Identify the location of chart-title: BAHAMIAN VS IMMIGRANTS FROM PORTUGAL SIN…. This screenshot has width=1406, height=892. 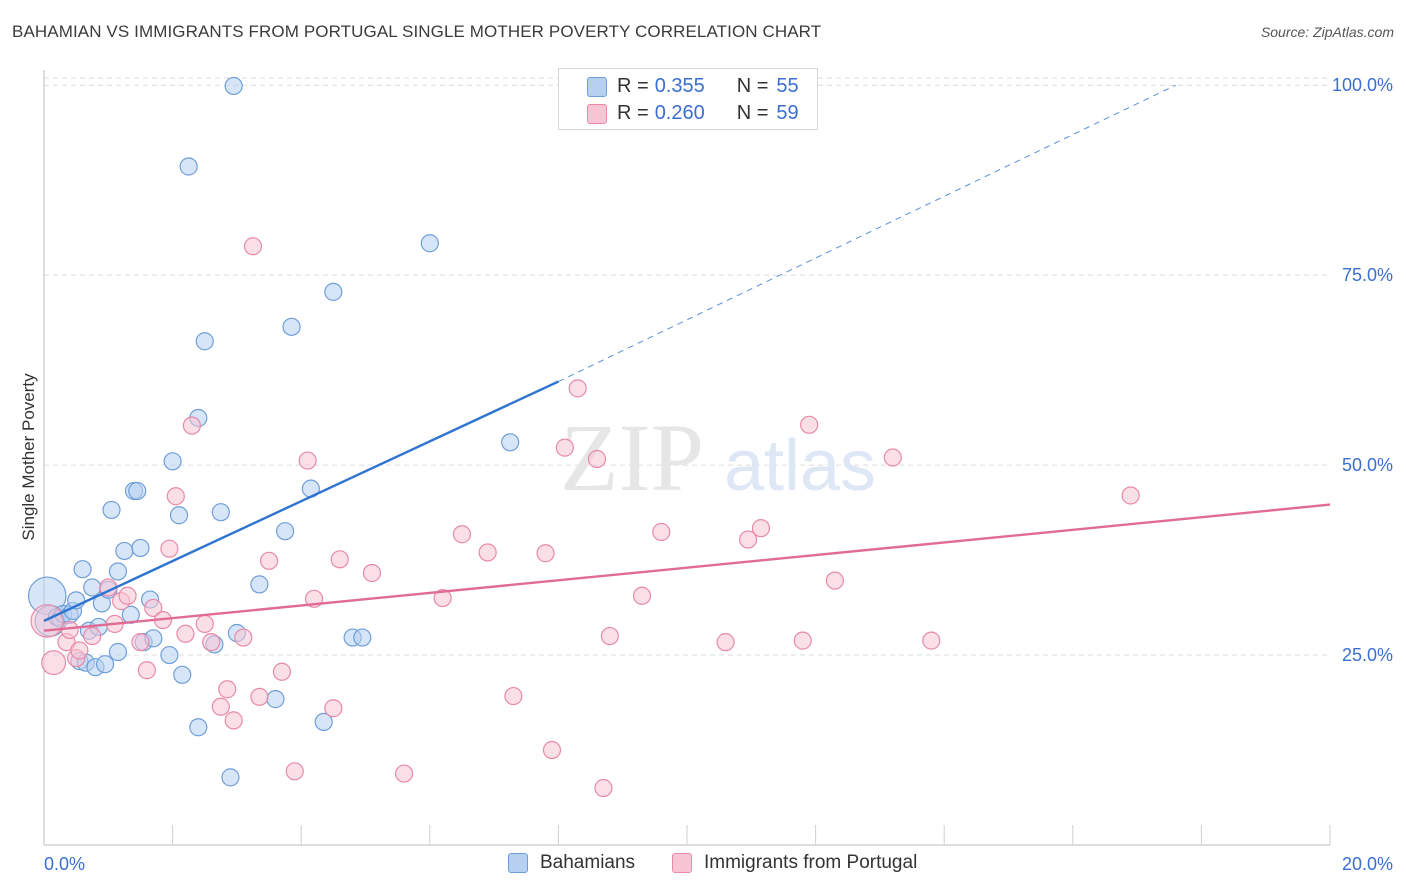
(417, 31).